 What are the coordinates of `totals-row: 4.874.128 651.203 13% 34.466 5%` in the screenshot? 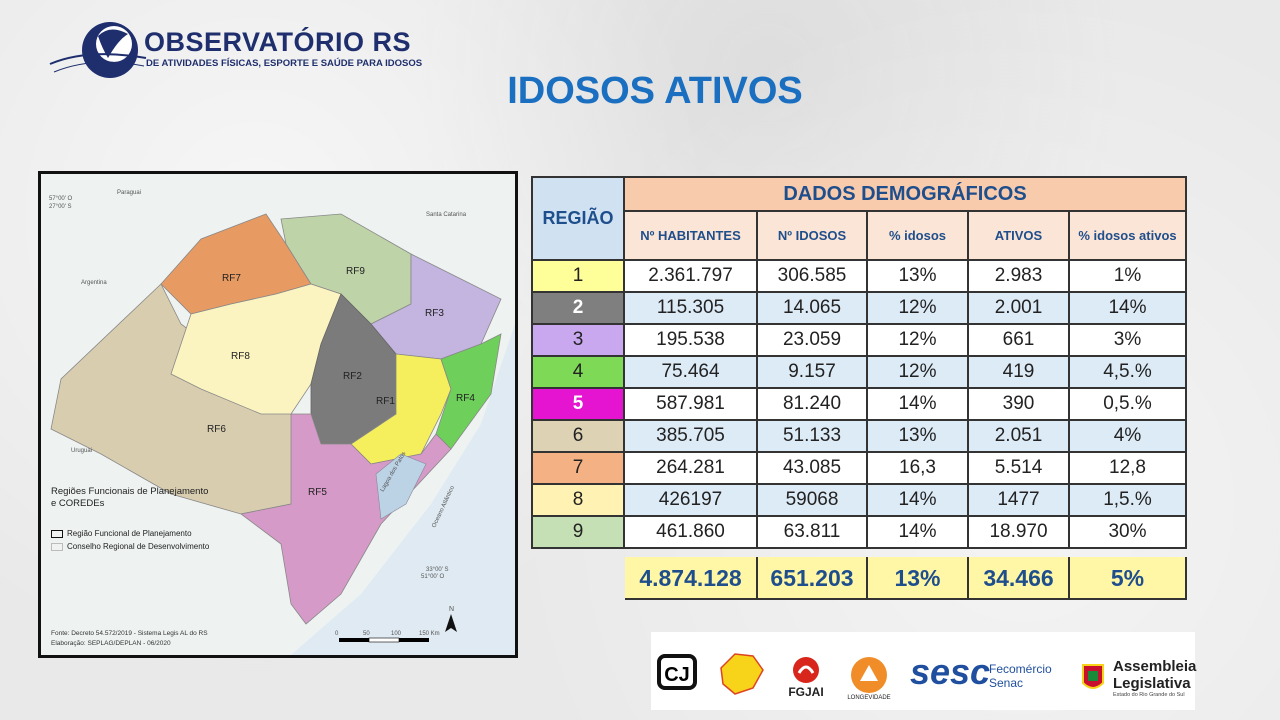 It's located at (906, 578).